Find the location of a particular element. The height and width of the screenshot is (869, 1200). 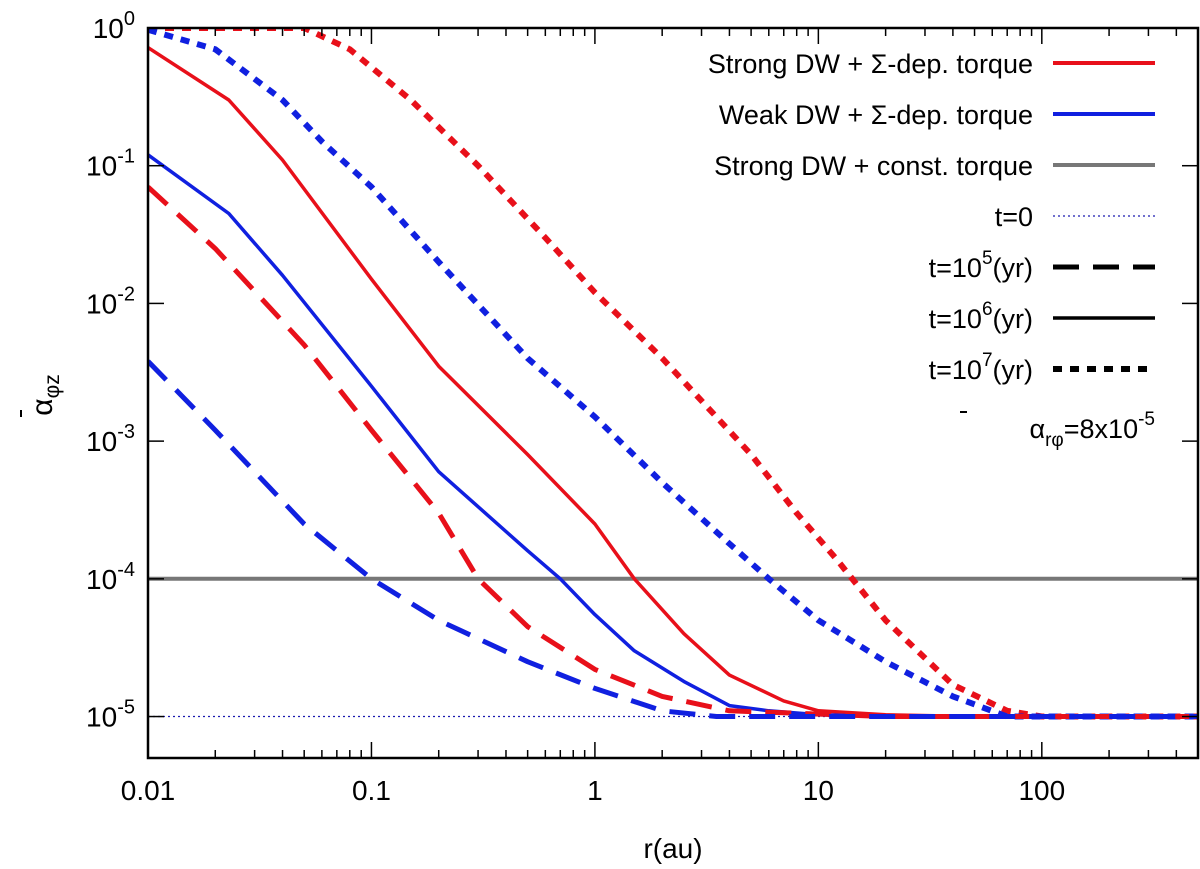

x-tick-label: 0.1 is located at coordinates (371, 790).